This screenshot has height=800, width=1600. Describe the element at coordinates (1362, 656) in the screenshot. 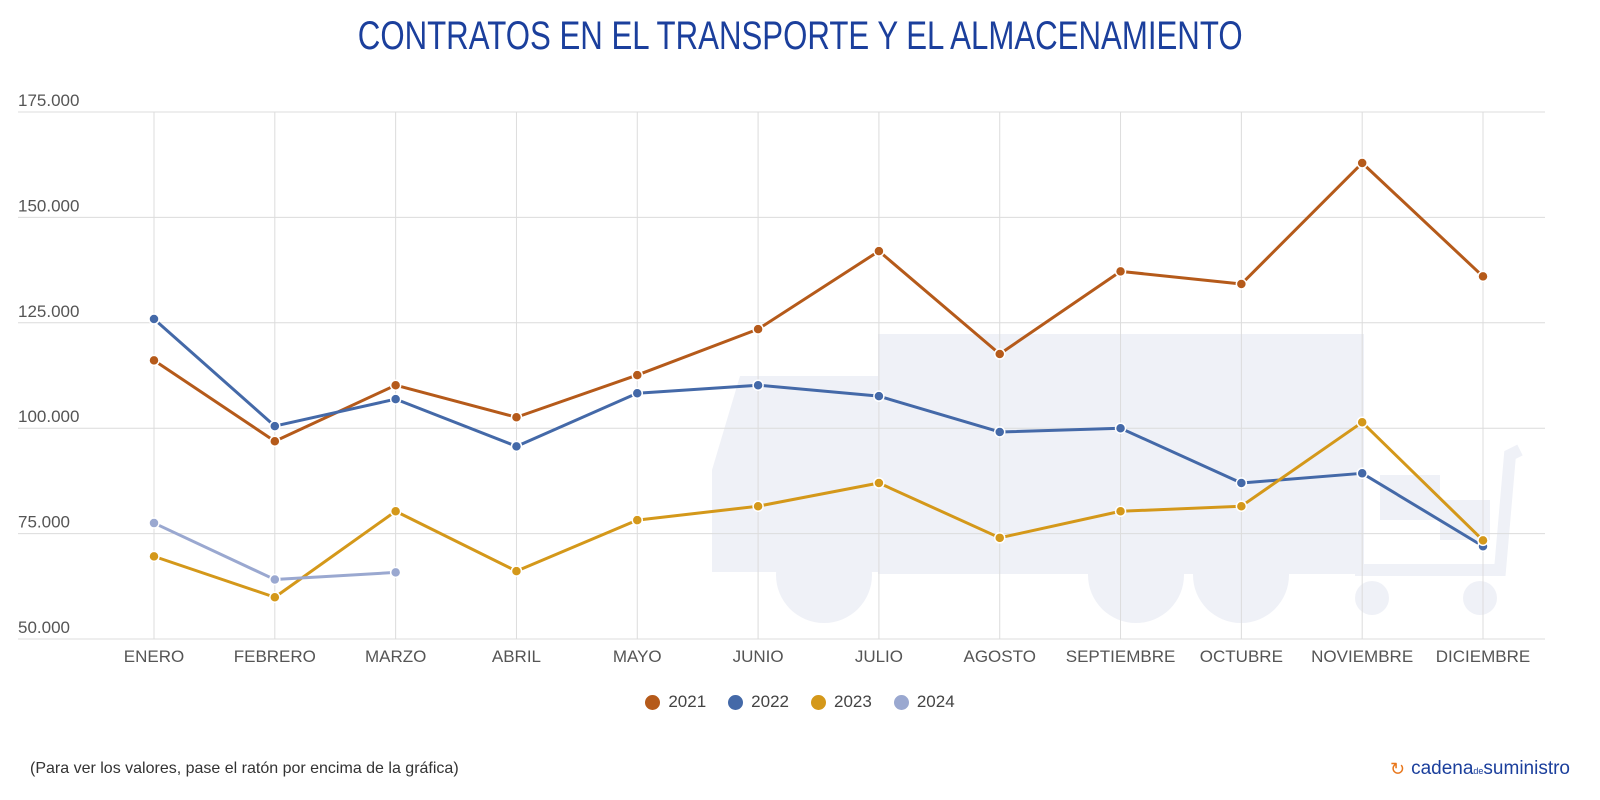

I see `x-tick-label: NOVIEMBRE` at that location.